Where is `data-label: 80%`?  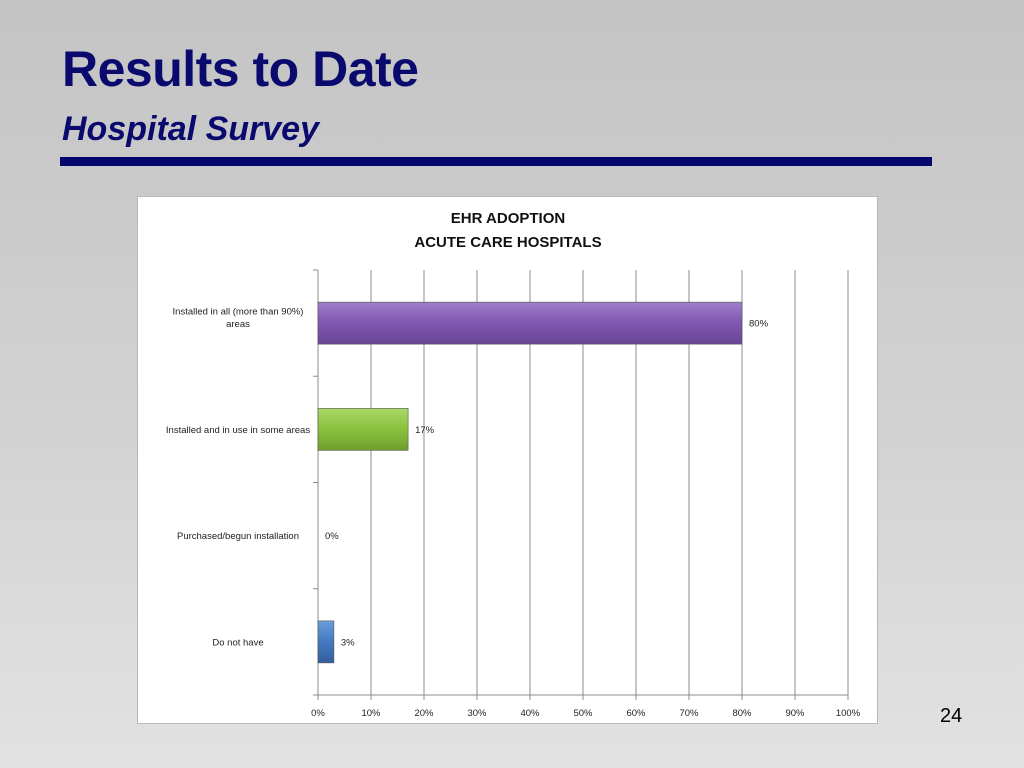 data-label: 80% is located at coordinates (759, 324).